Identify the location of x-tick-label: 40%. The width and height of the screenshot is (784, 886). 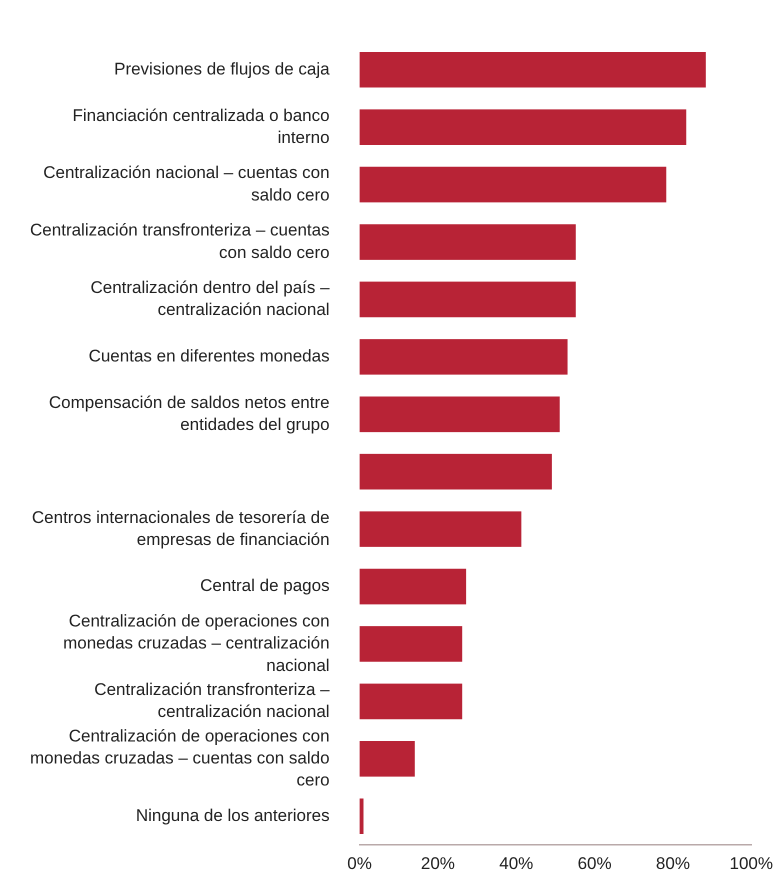
(516, 863).